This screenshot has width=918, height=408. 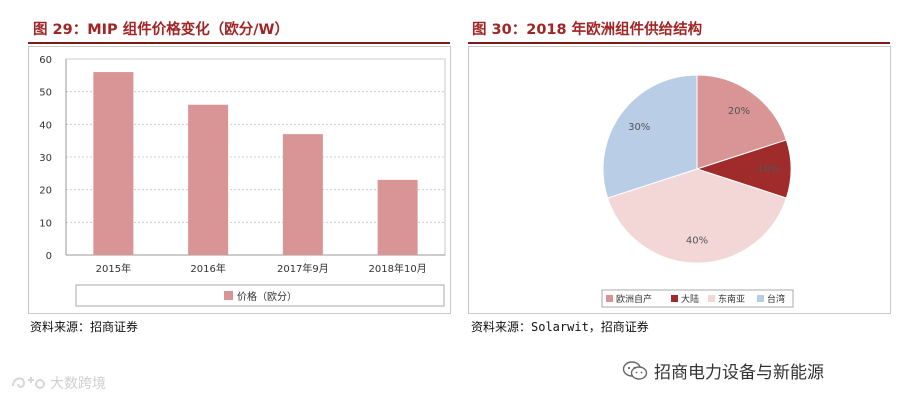 What do you see at coordinates (78, 384) in the screenshot?
I see `brand-watermark-text: 大数跨境` at bounding box center [78, 384].